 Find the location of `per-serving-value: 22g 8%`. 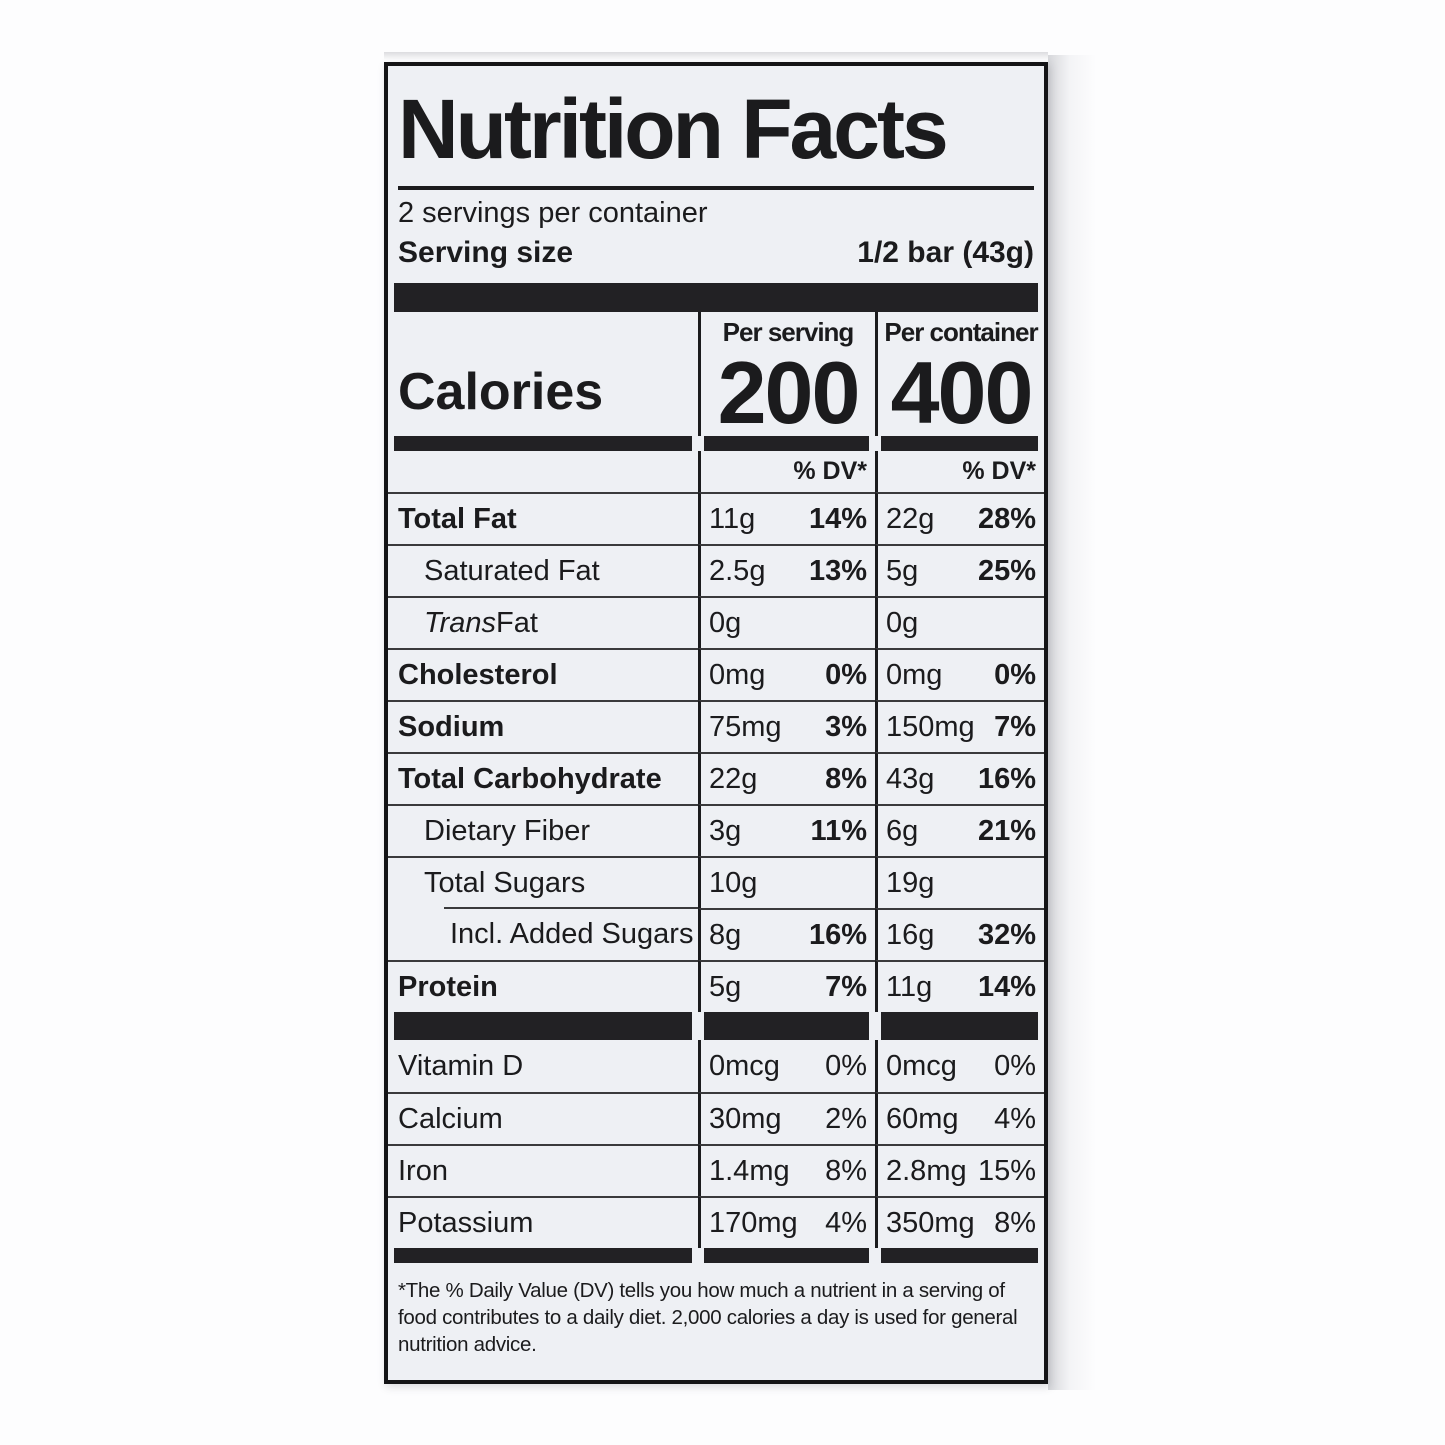

per-serving-value: 22g 8% is located at coordinates (786, 778).